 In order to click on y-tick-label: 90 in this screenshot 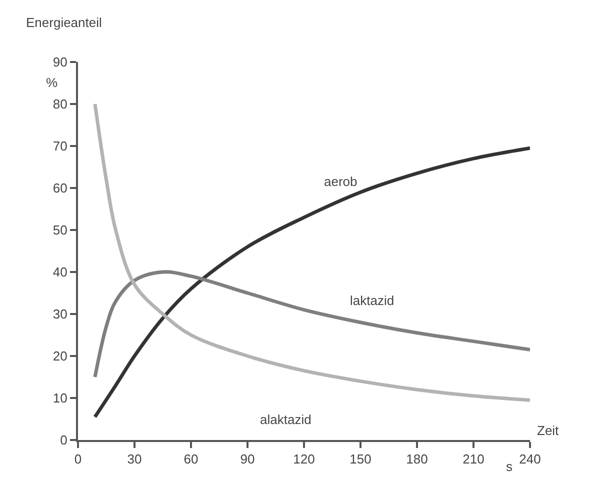, I will do `click(60, 62)`.